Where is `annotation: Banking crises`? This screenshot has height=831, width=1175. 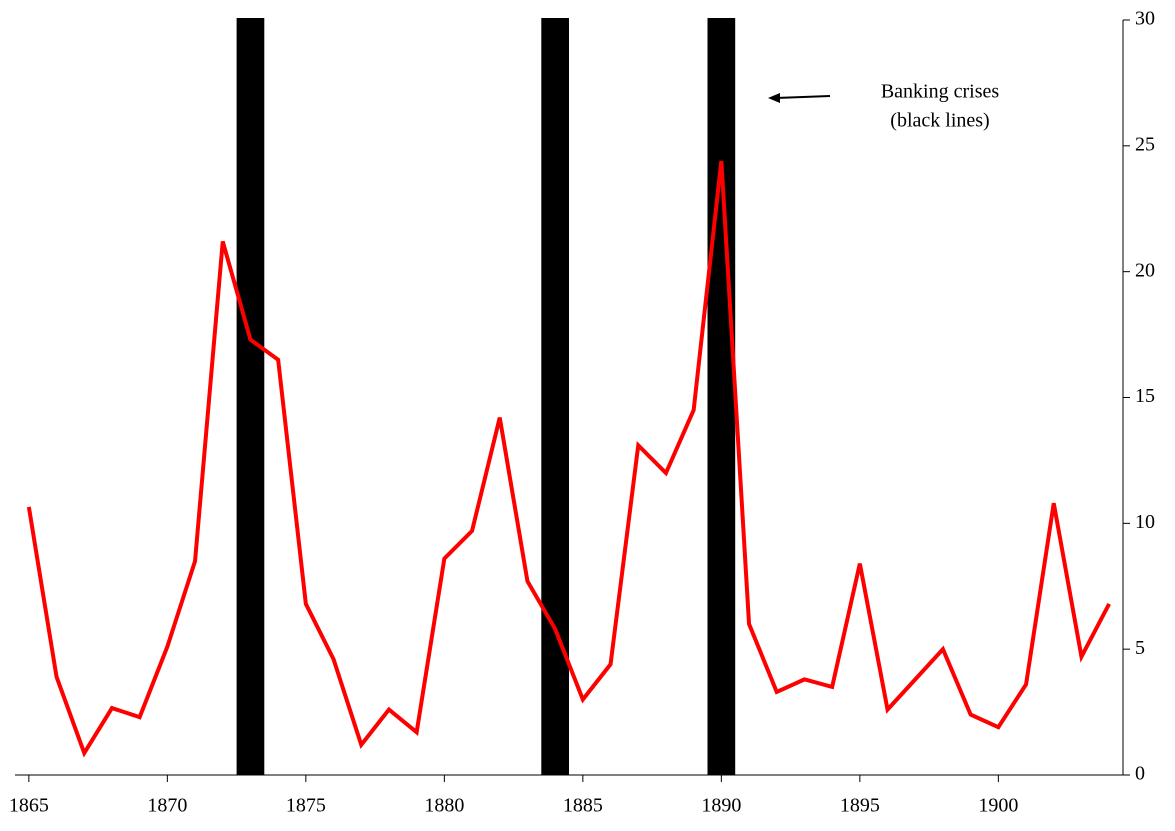
annotation: Banking crises is located at coordinates (940, 92).